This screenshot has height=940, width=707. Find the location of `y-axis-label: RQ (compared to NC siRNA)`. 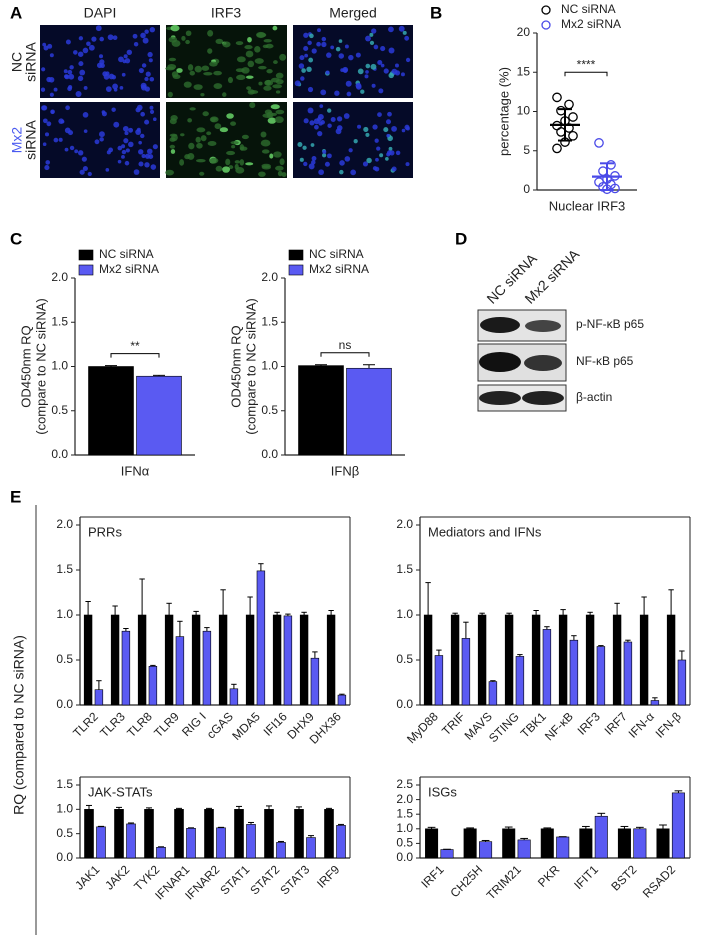

y-axis-label: RQ (compared to NC siRNA) is located at coordinates (19, 725).